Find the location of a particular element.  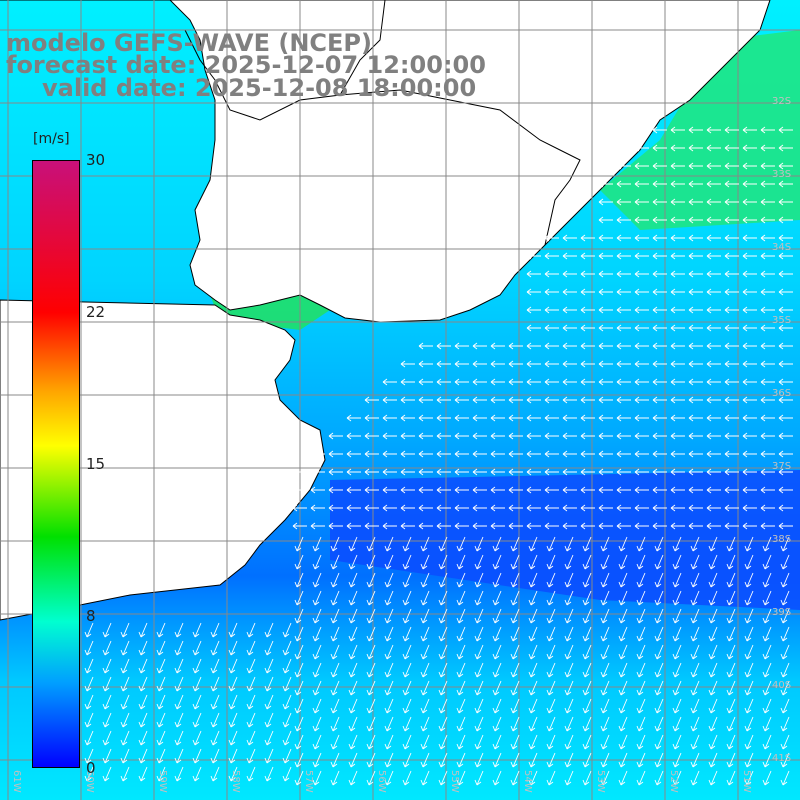

latitude-label: 39S is located at coordinates (781, 612).